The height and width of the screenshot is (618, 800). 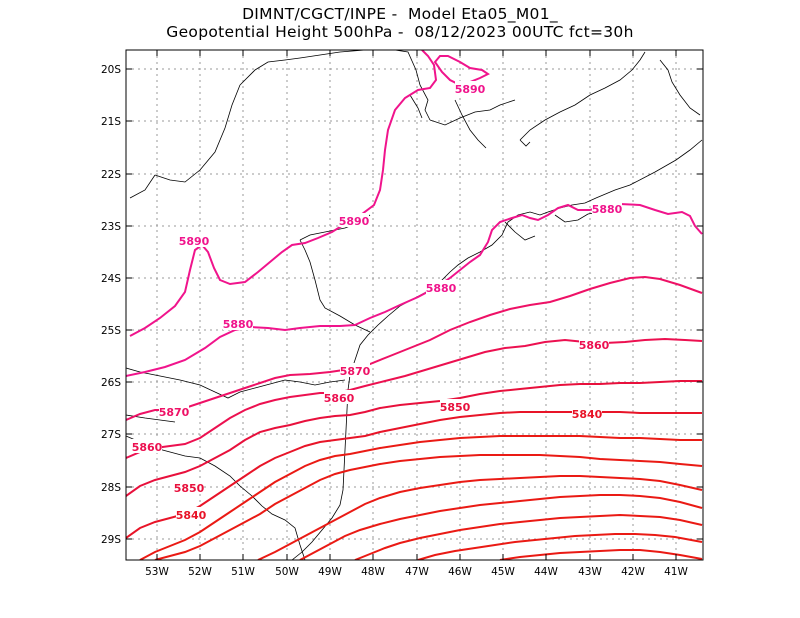 I want to click on lon-tick-label: 48W, so click(x=373, y=572).